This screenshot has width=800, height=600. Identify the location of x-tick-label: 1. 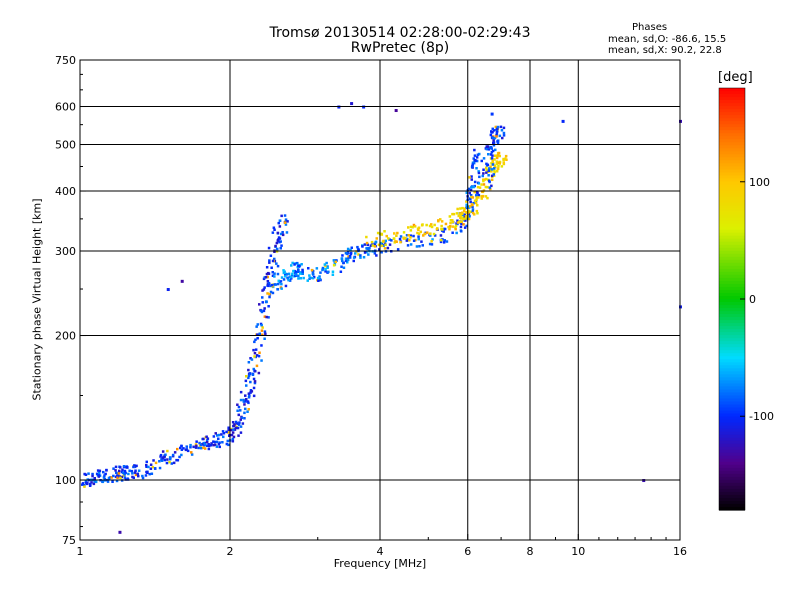
(80, 551).